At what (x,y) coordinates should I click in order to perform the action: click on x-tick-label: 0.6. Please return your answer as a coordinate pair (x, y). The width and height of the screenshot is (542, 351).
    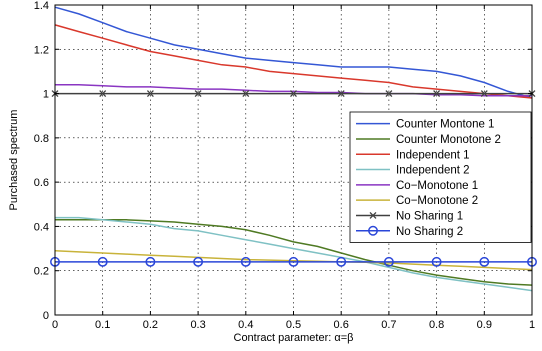
    Looking at the image, I should click on (341, 325).